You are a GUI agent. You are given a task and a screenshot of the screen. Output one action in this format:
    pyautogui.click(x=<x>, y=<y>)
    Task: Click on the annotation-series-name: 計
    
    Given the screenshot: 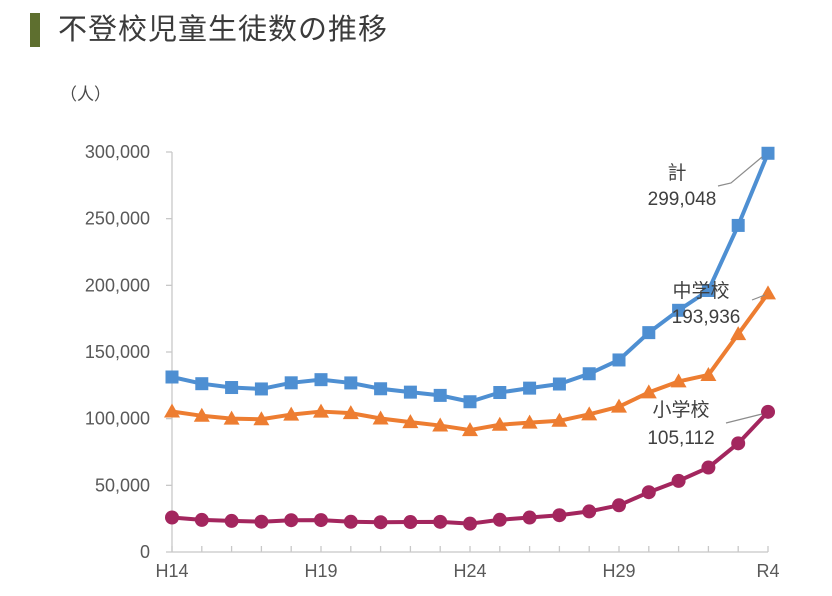 What is the action you would take?
    pyautogui.click(x=676, y=173)
    